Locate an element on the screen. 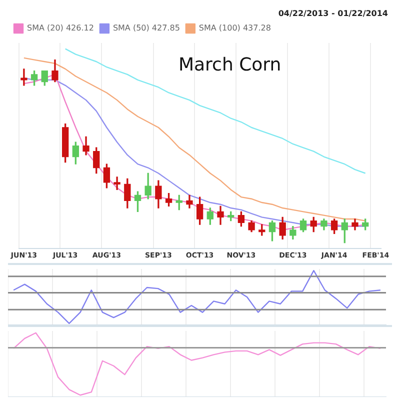  chart-title: March Corn is located at coordinates (230, 65).